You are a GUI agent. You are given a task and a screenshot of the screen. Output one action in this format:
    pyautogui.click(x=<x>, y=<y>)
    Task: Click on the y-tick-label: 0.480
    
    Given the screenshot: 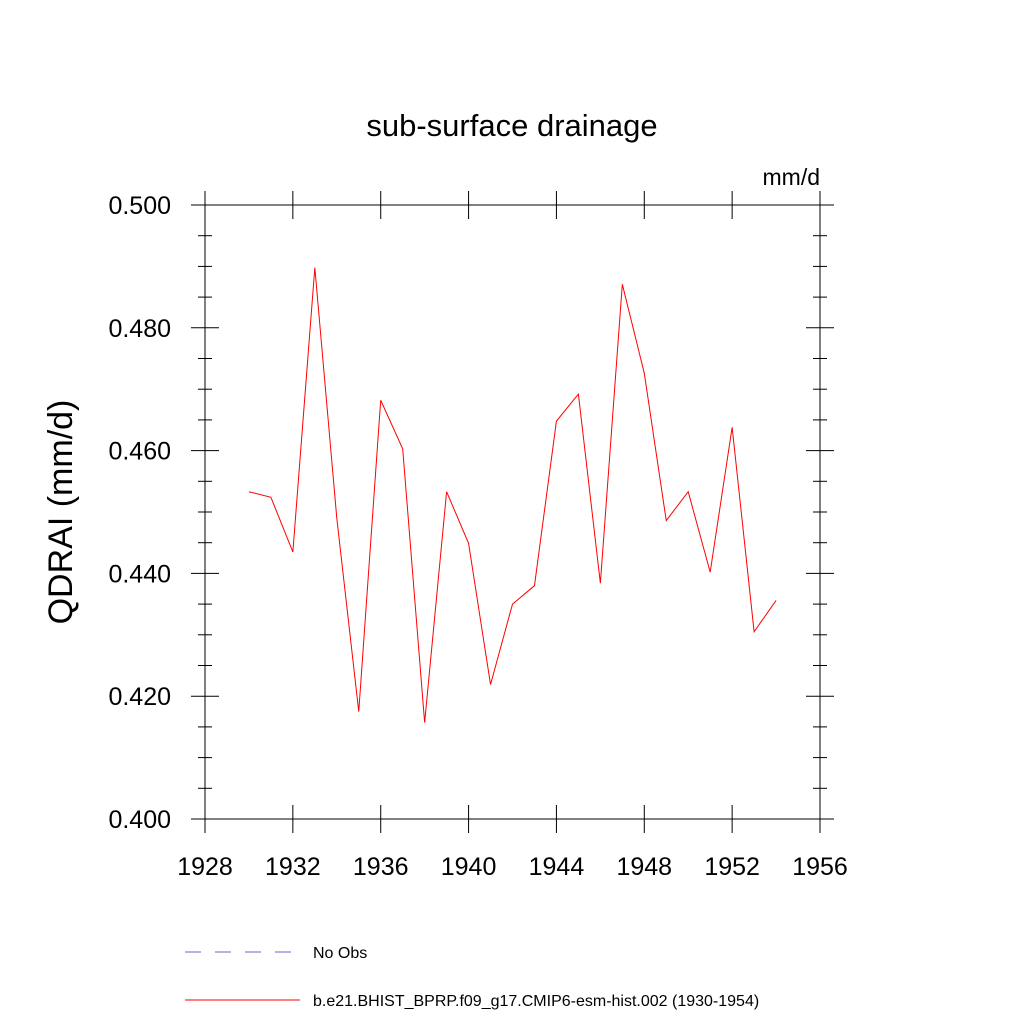 What is the action you would take?
    pyautogui.click(x=139, y=329)
    